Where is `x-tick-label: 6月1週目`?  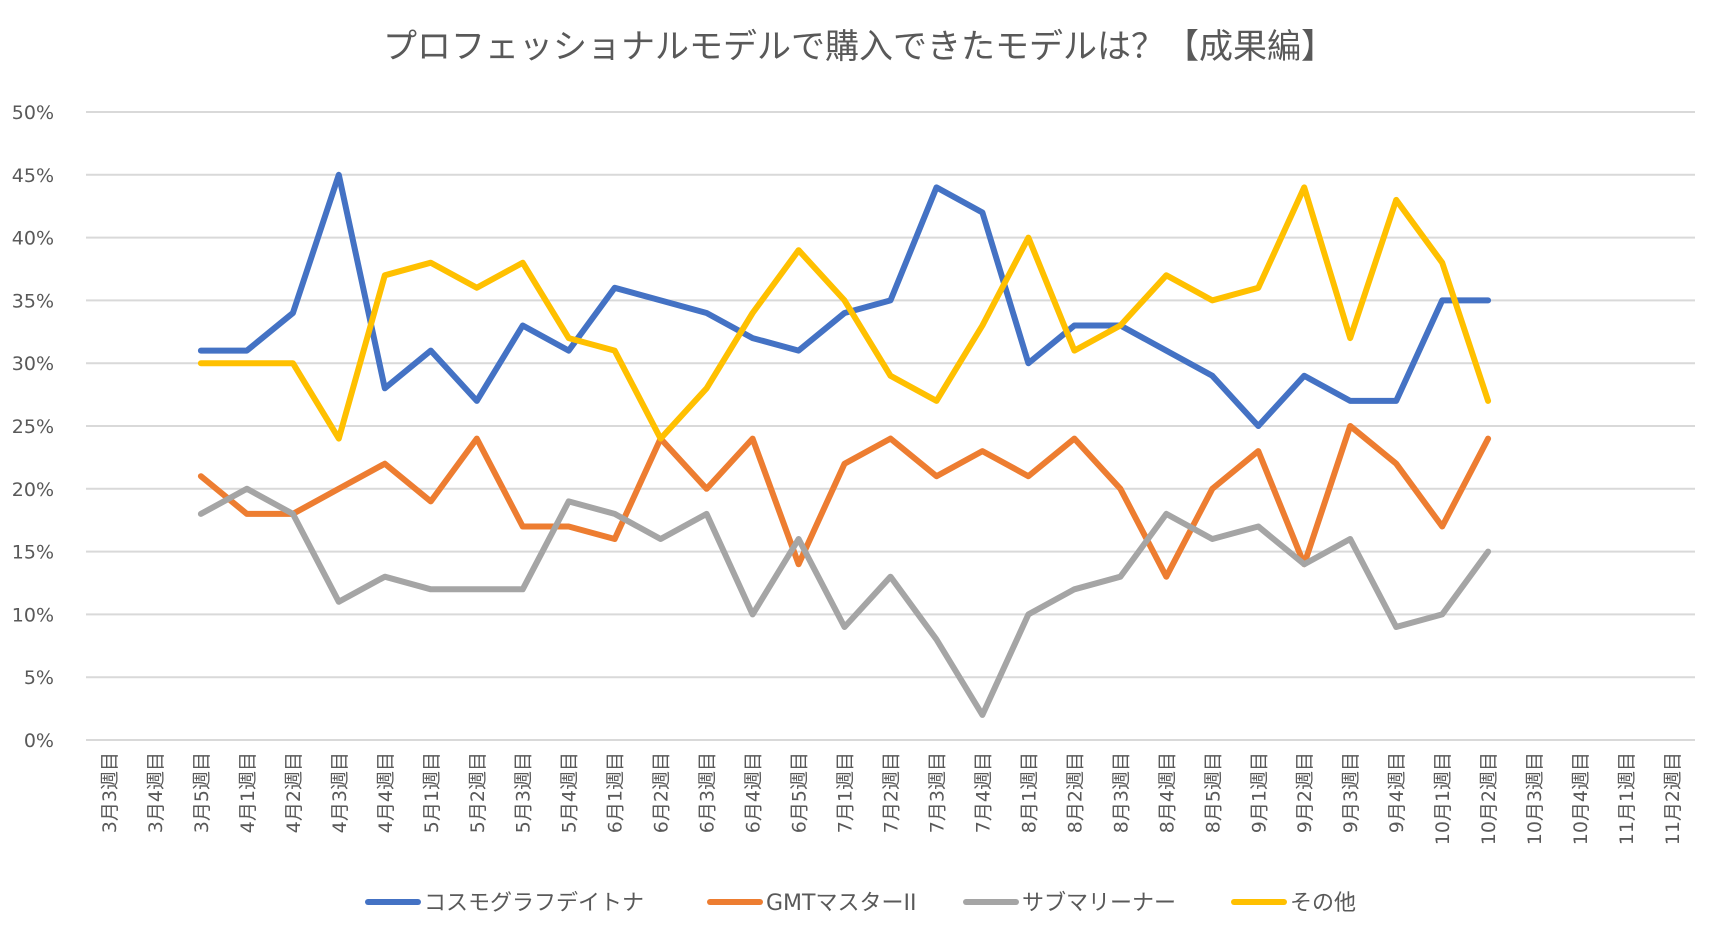
x-tick-label: 6月1週目 is located at coordinates (616, 792).